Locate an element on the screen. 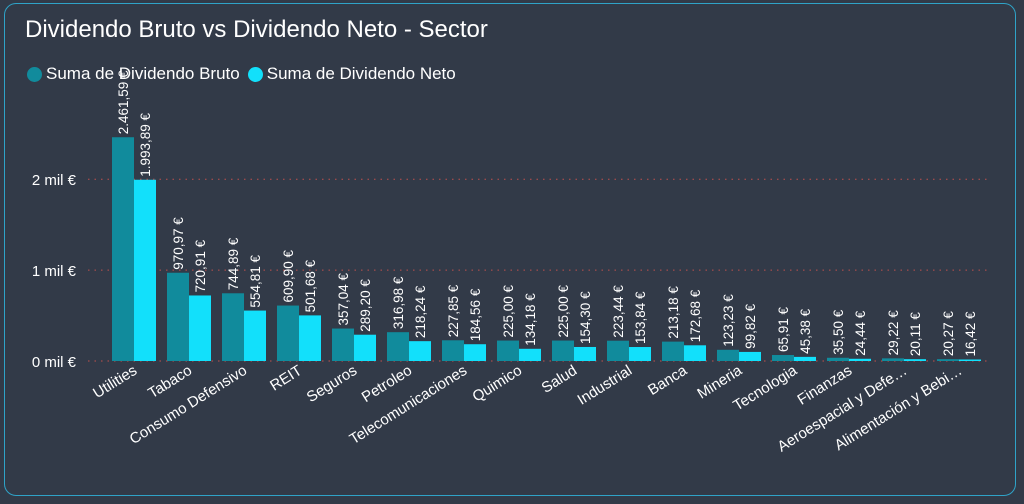  data-label-bruto-10: 213,18 € is located at coordinates (673, 312).